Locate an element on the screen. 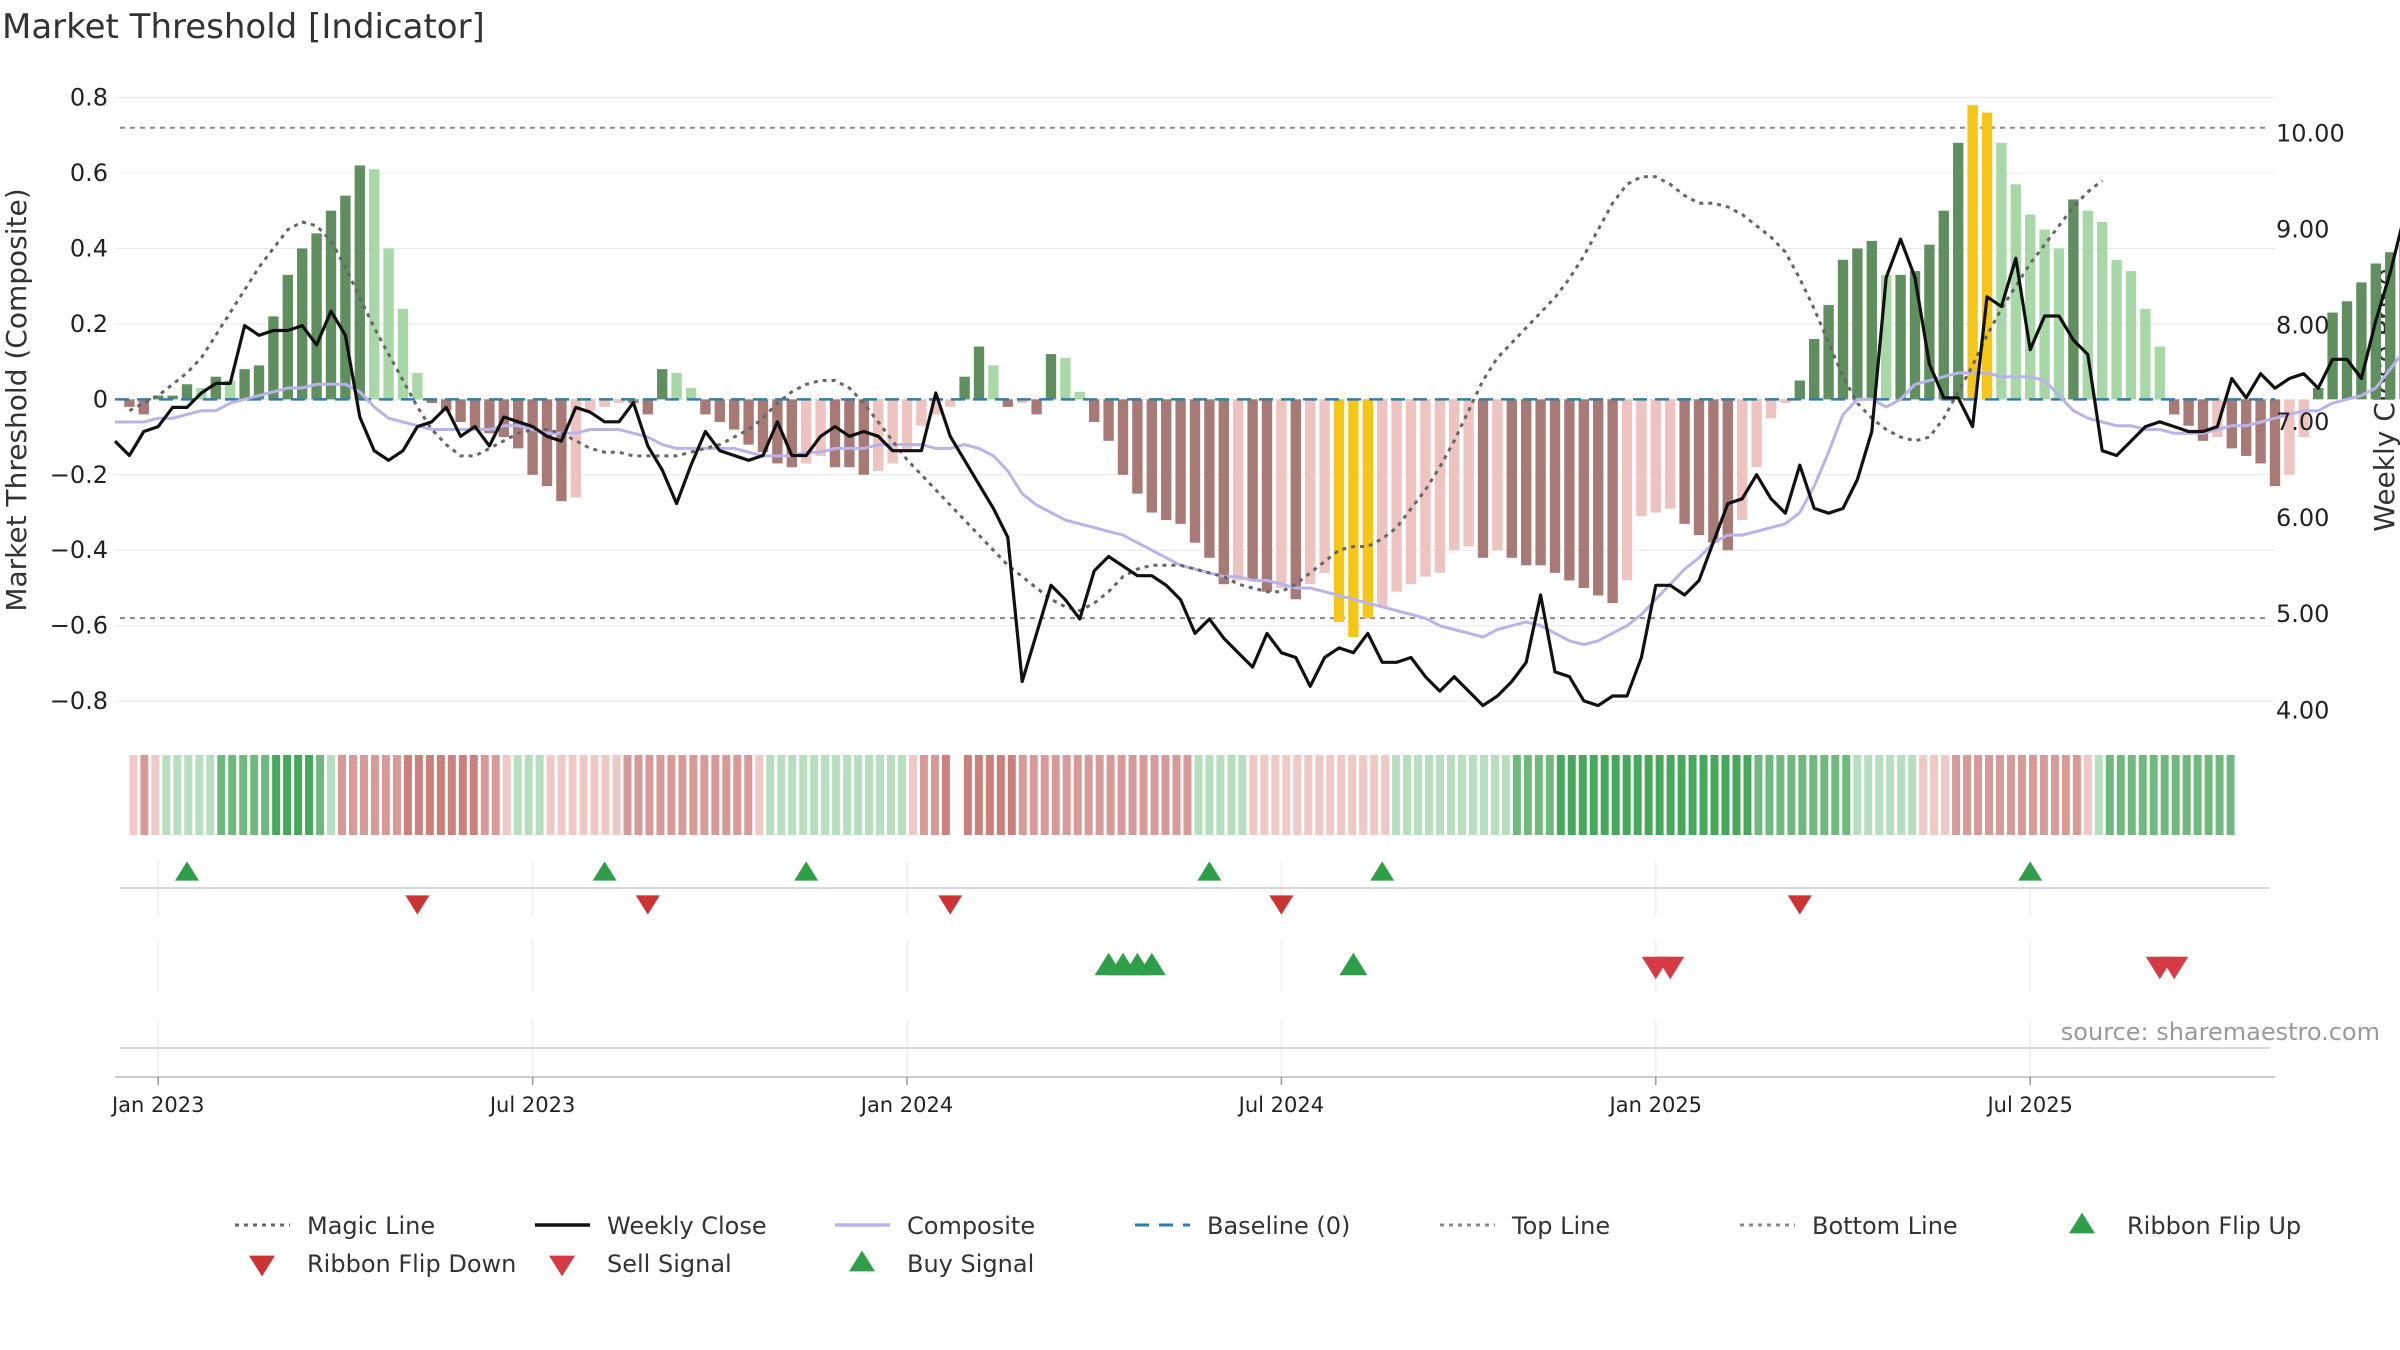 Image resolution: width=2400 pixels, height=1350 pixels. y-tick-label: −0.6 is located at coordinates (79, 626).